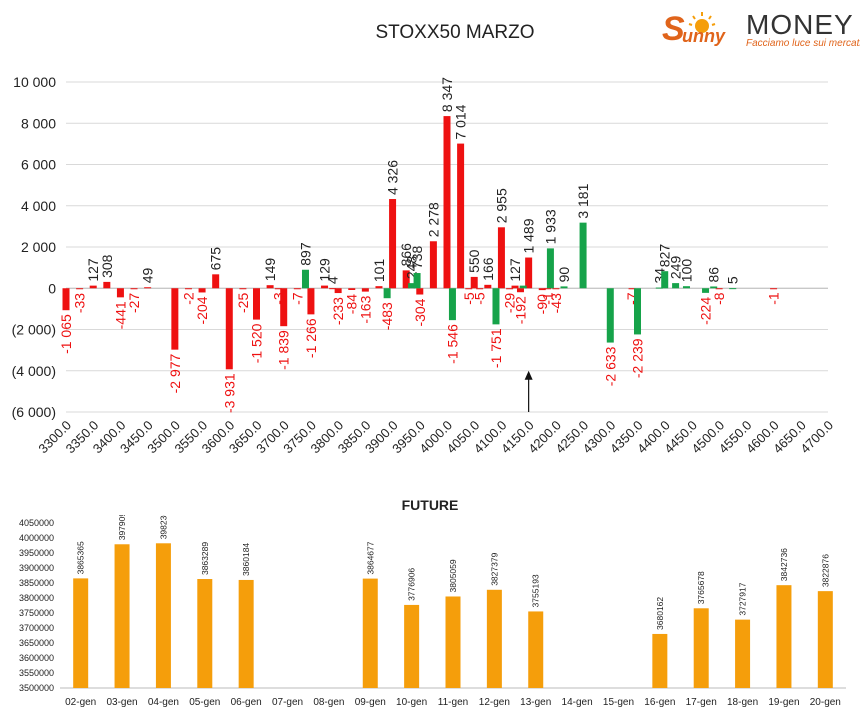 Image resolution: width=866 pixels, height=716 pixels. Describe the element at coordinates (447, 94) in the screenshot. I see `data-label: 8 347` at that location.